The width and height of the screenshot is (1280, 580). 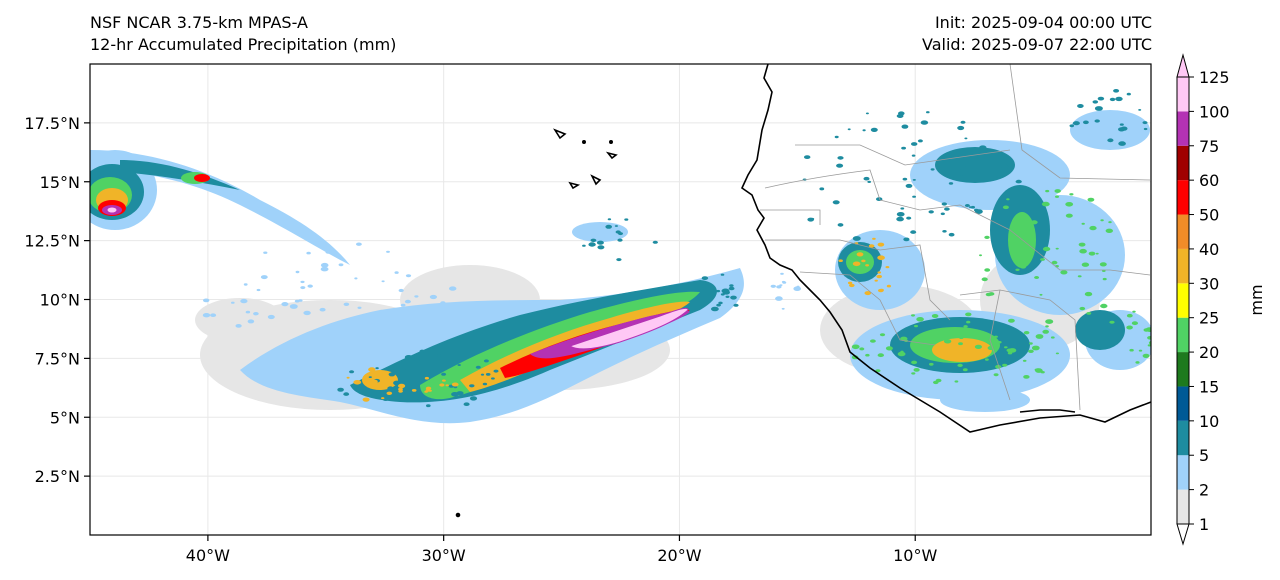 I want to click on colorbar-extend-min, so click(x=1183, y=534).